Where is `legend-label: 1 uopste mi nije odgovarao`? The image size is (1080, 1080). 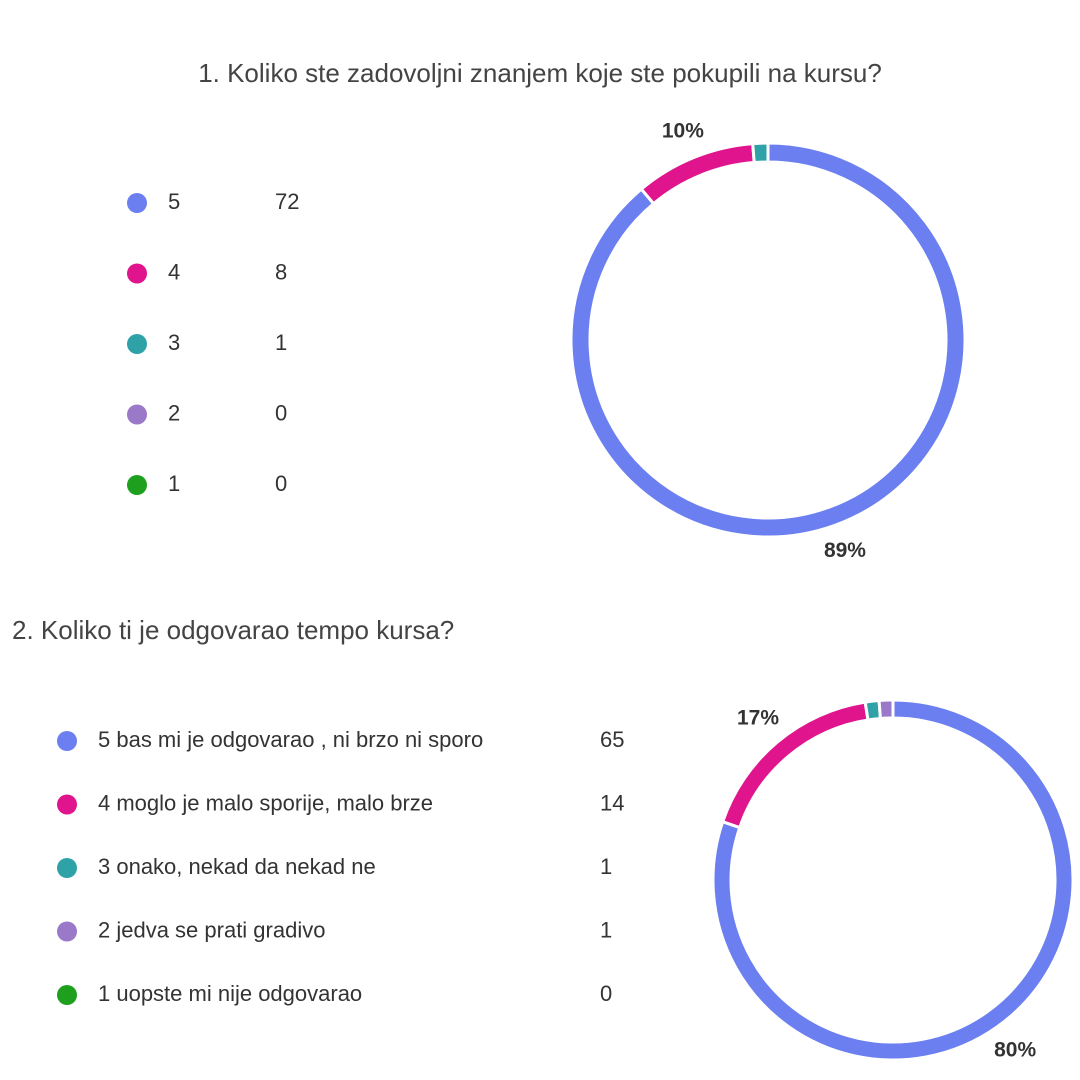
legend-label: 1 uopste mi nije odgovarao is located at coordinates (230, 993).